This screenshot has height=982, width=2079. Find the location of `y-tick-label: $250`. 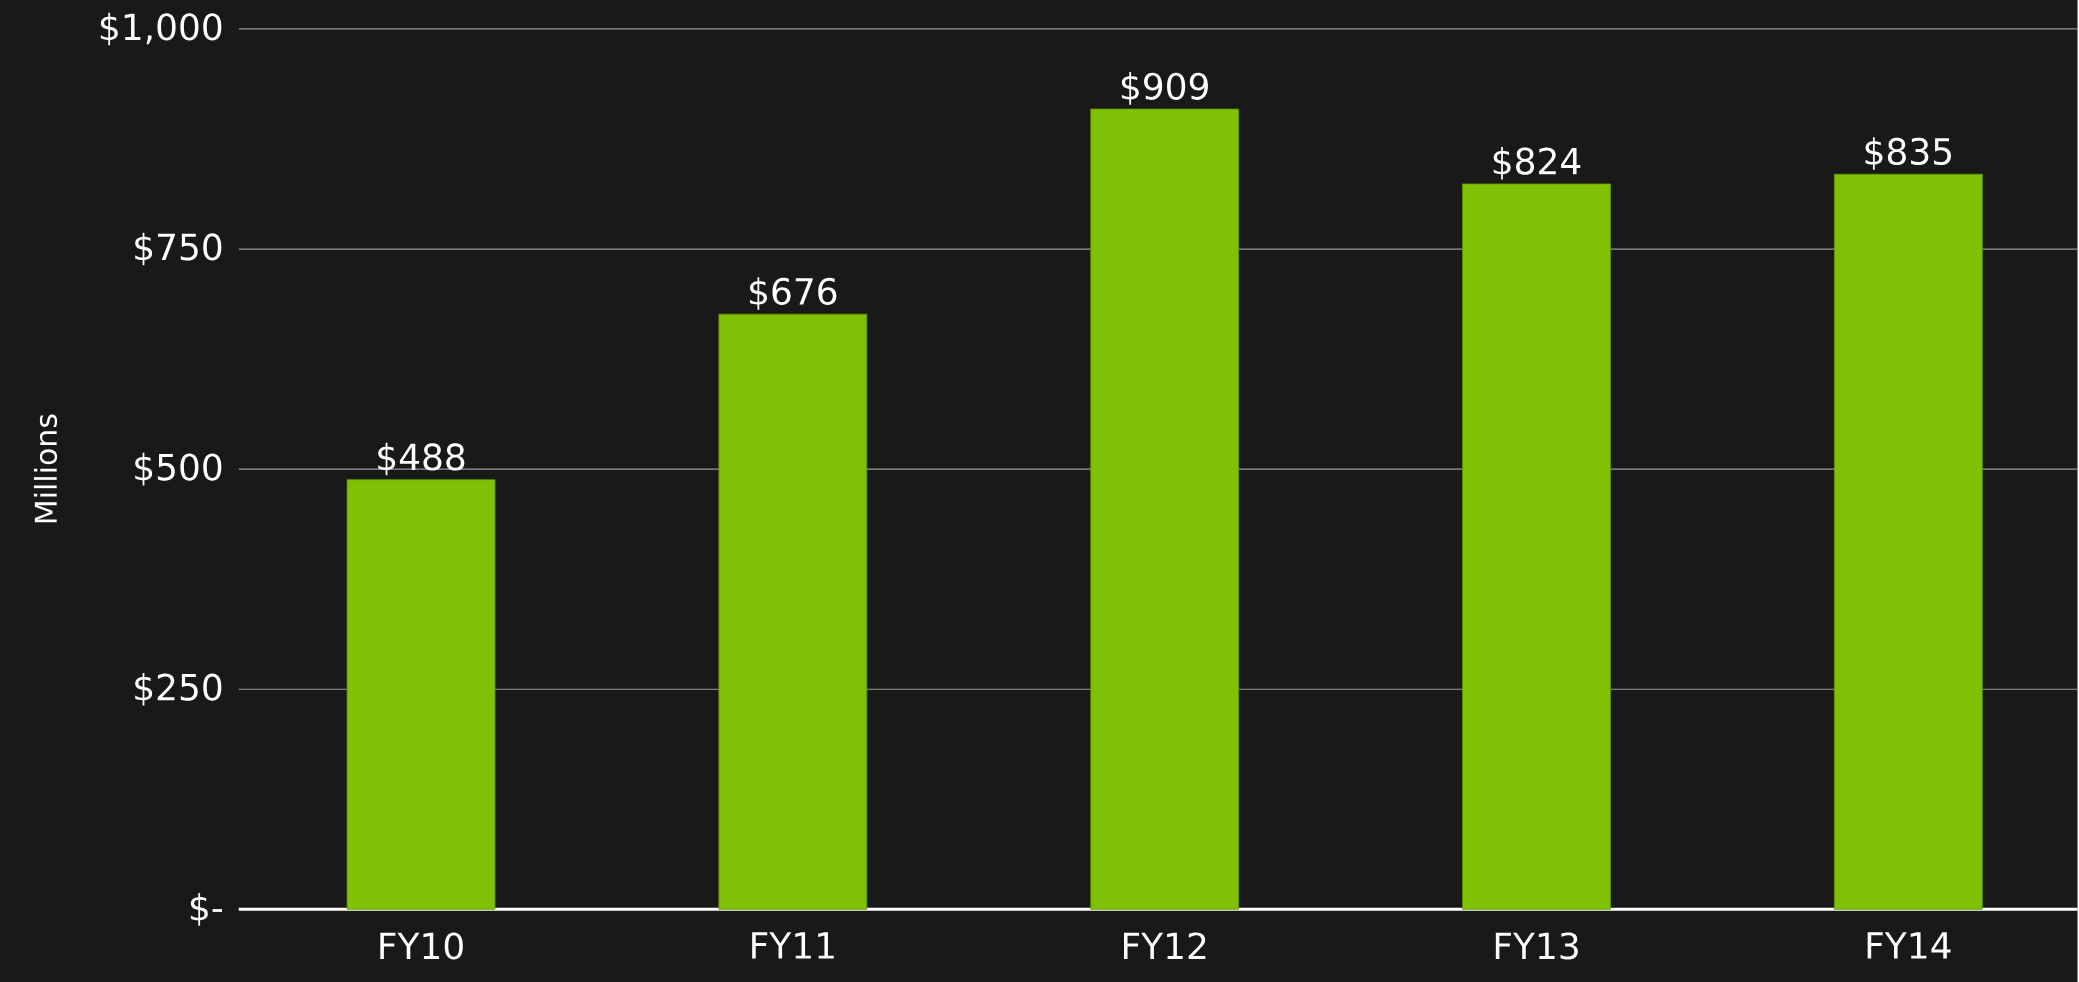

y-tick-label: $250 is located at coordinates (178, 689).